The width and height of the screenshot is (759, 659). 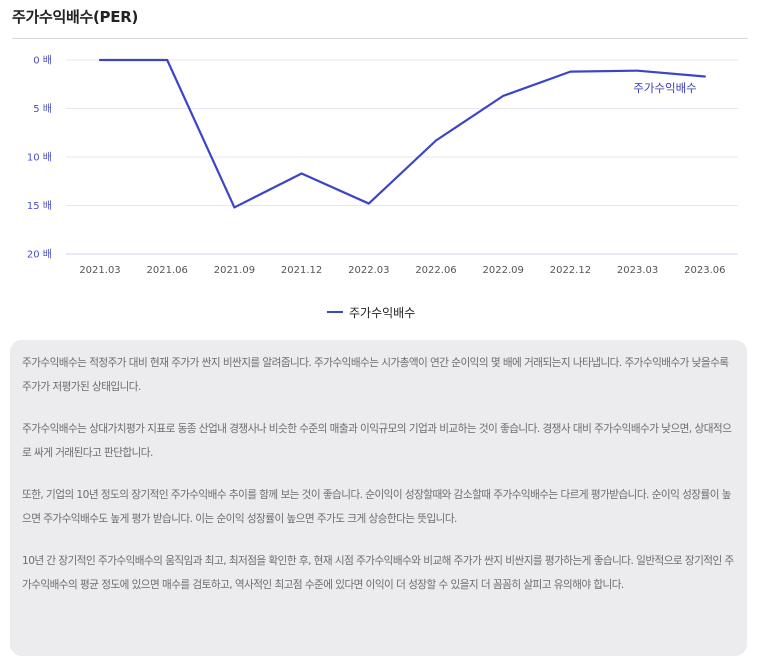 What do you see at coordinates (704, 270) in the screenshot?
I see `x-tick-label: 2023.06` at bounding box center [704, 270].